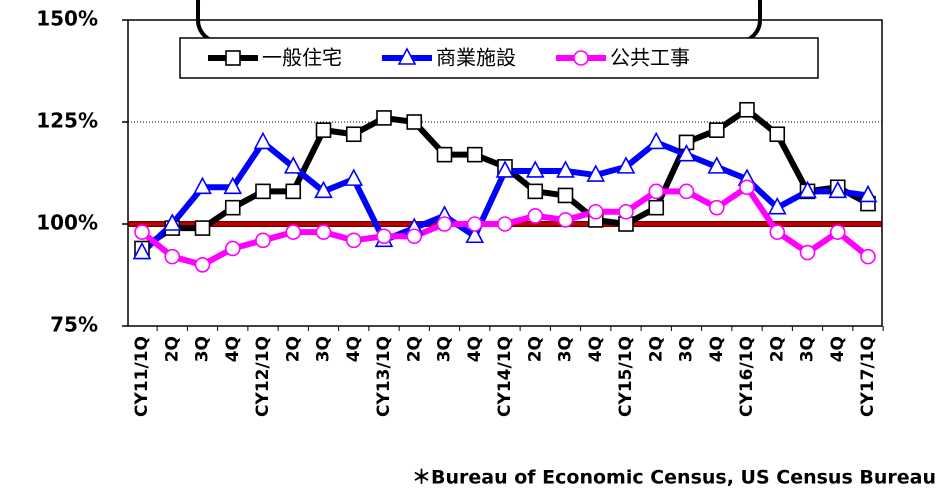 The width and height of the screenshot is (941, 489). Describe the element at coordinates (650, 58) in the screenshot. I see `legend-label: 公共工事` at that location.